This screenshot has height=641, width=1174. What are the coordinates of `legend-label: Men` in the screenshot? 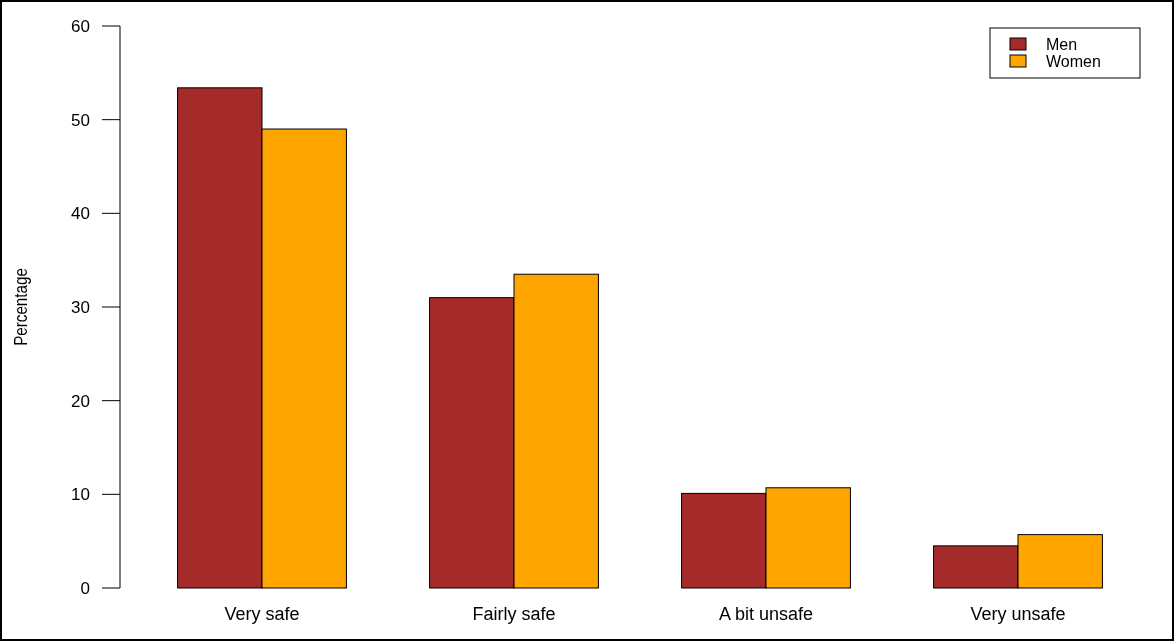 It's located at (1062, 44).